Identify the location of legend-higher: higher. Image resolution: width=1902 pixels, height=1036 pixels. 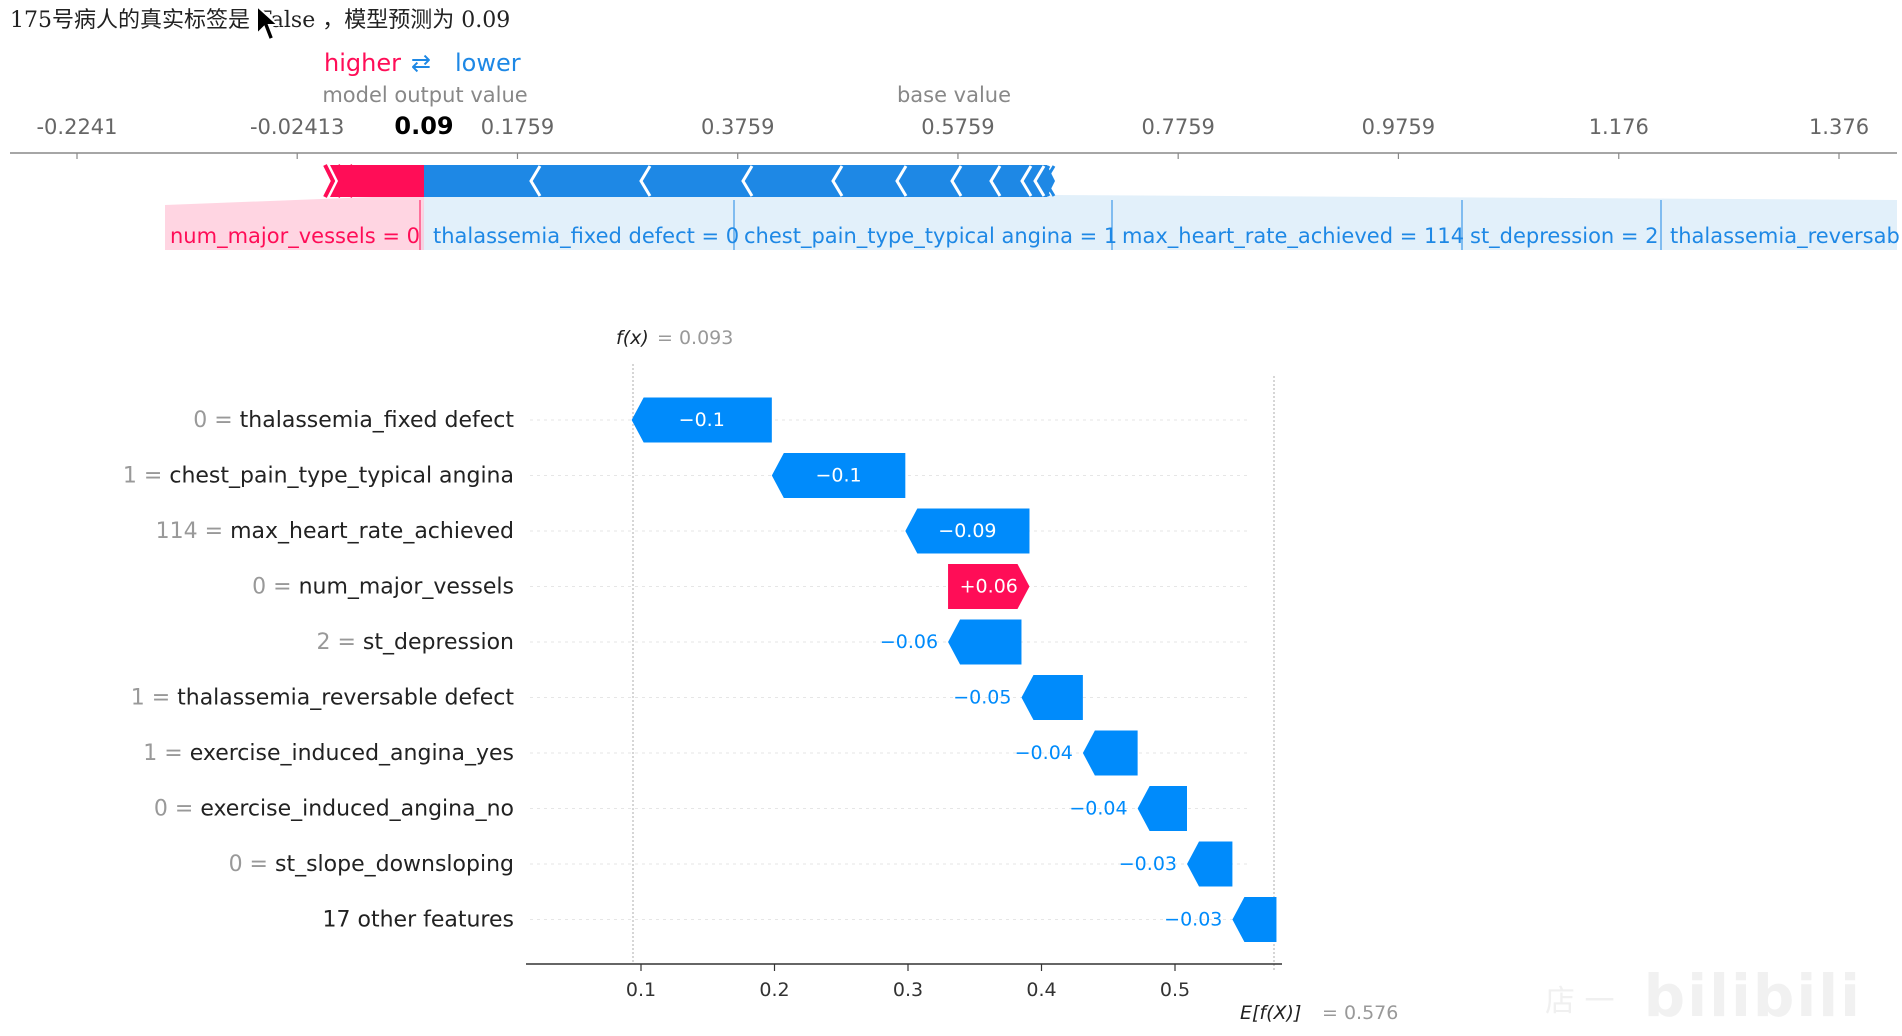
(362, 63).